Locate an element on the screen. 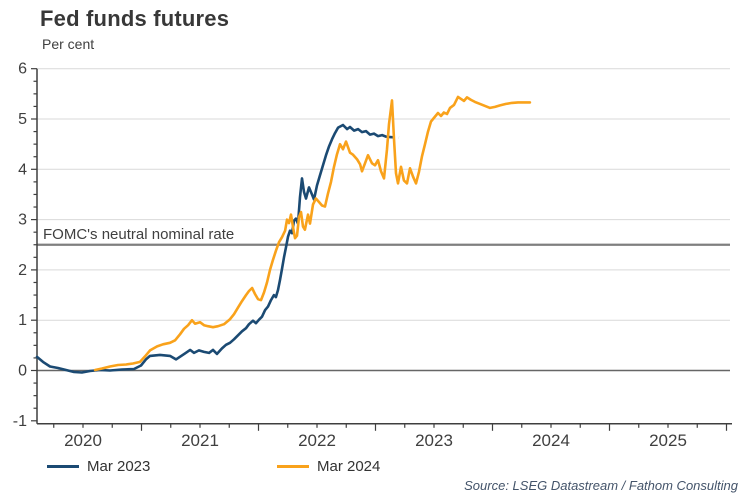 The height and width of the screenshot is (500, 750). neutral-rate-annotation: FOMC's neutral nominal rate is located at coordinates (138, 234).